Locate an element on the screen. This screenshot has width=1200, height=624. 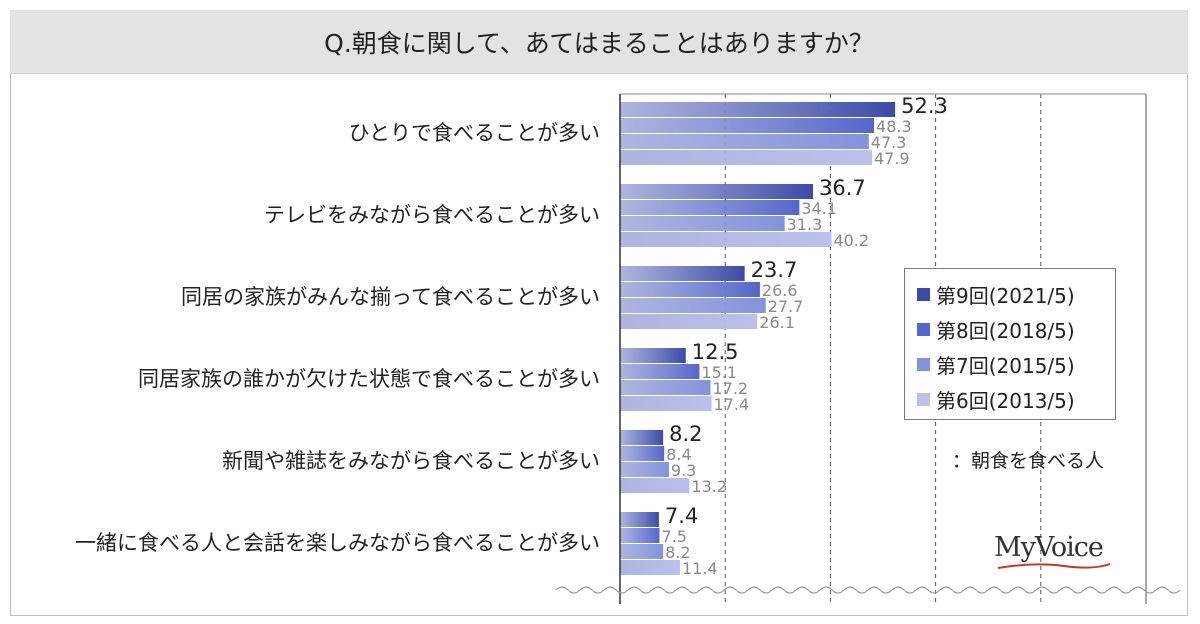
data-label: 23.7 is located at coordinates (774, 270).